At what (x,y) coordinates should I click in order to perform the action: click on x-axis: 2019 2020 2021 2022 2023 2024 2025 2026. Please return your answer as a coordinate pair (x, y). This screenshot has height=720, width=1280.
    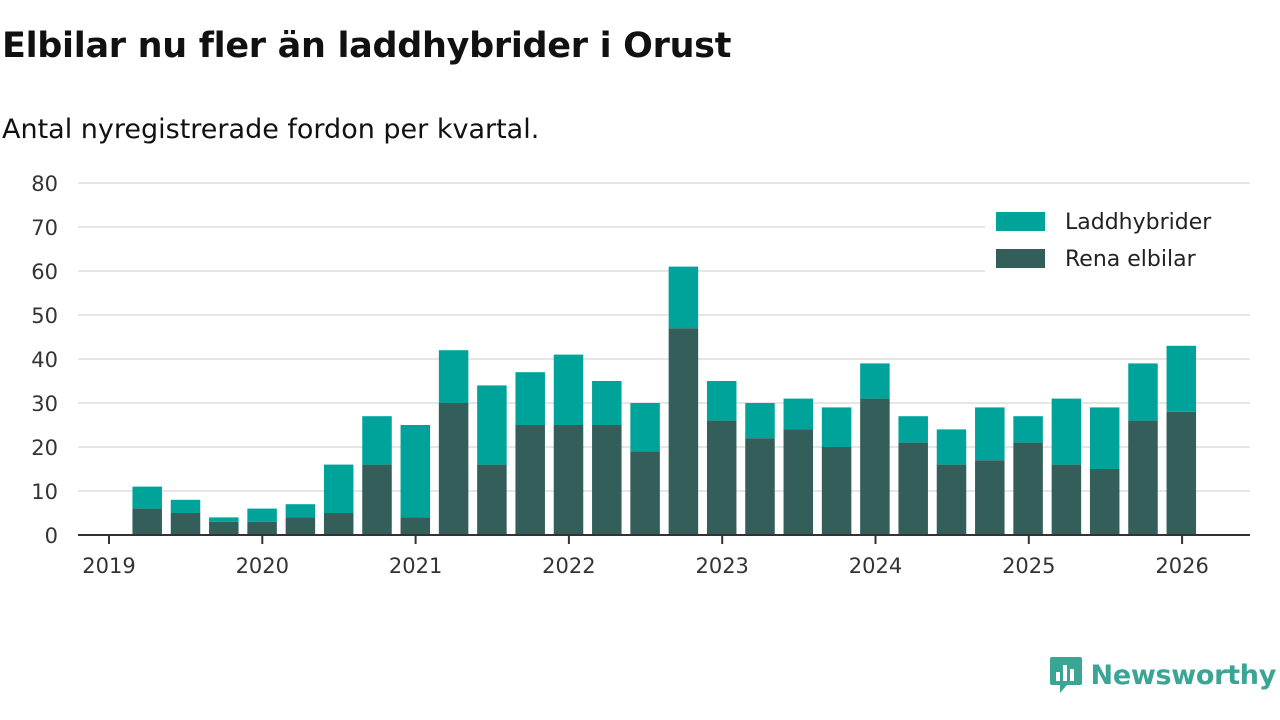
    Looking at the image, I should click on (664, 556).